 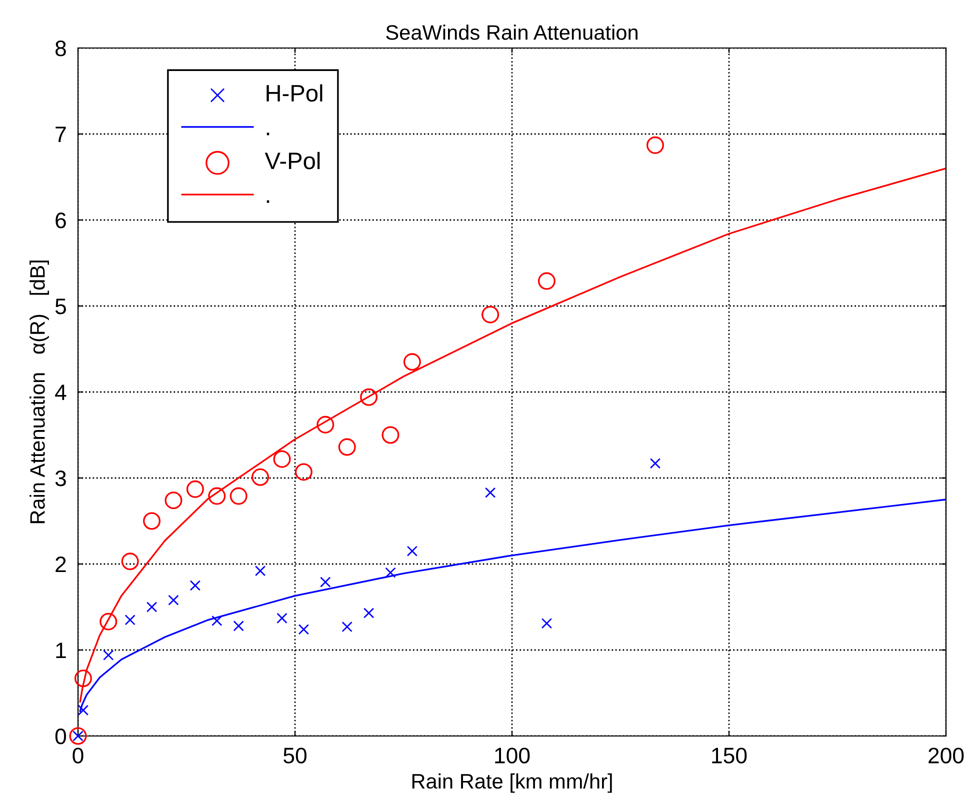 What do you see at coordinates (61, 220) in the screenshot?
I see `y-tick-label: 6` at bounding box center [61, 220].